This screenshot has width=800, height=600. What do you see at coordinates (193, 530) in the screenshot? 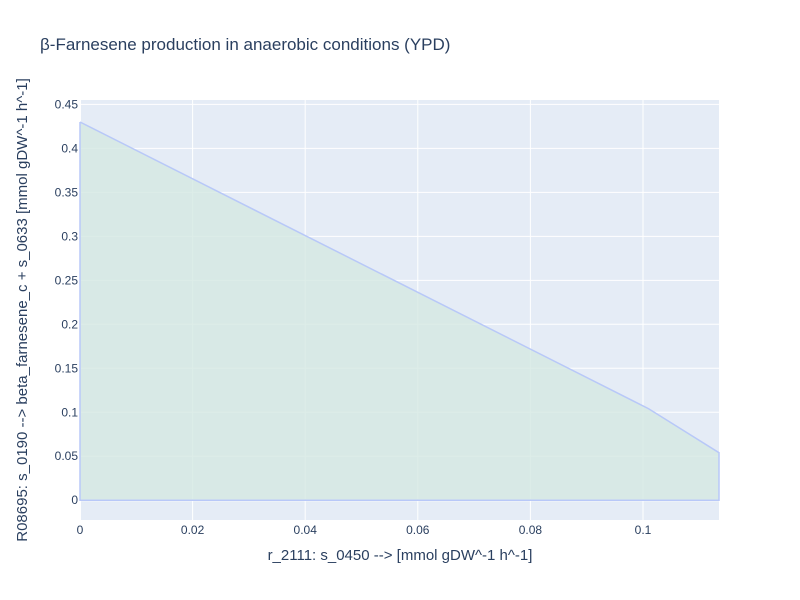
I see `x-tick-label: 0.02` at bounding box center [193, 530].